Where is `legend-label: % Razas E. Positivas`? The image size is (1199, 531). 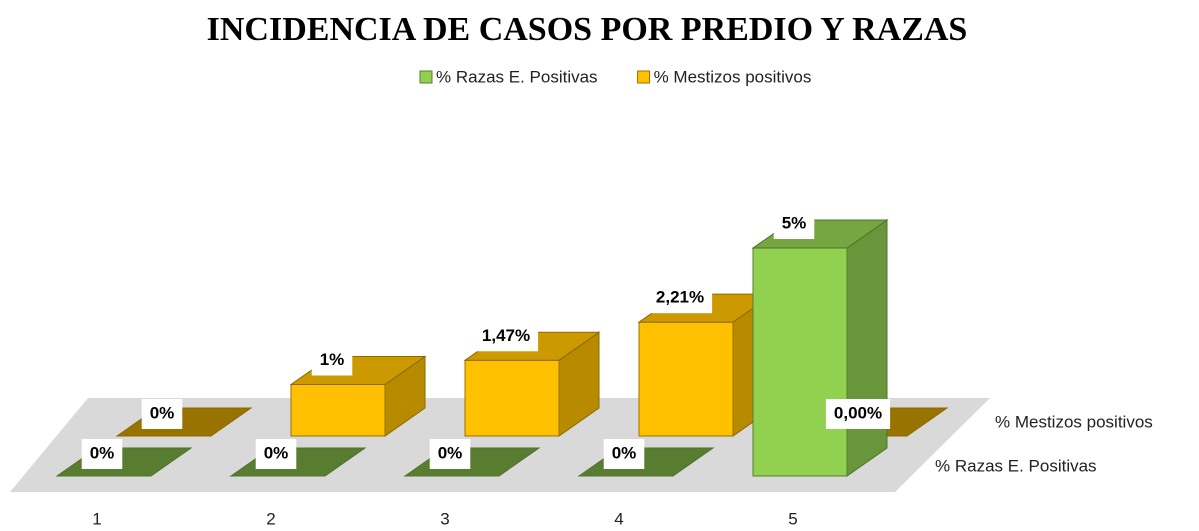 legend-label: % Razas E. Positivas is located at coordinates (517, 76).